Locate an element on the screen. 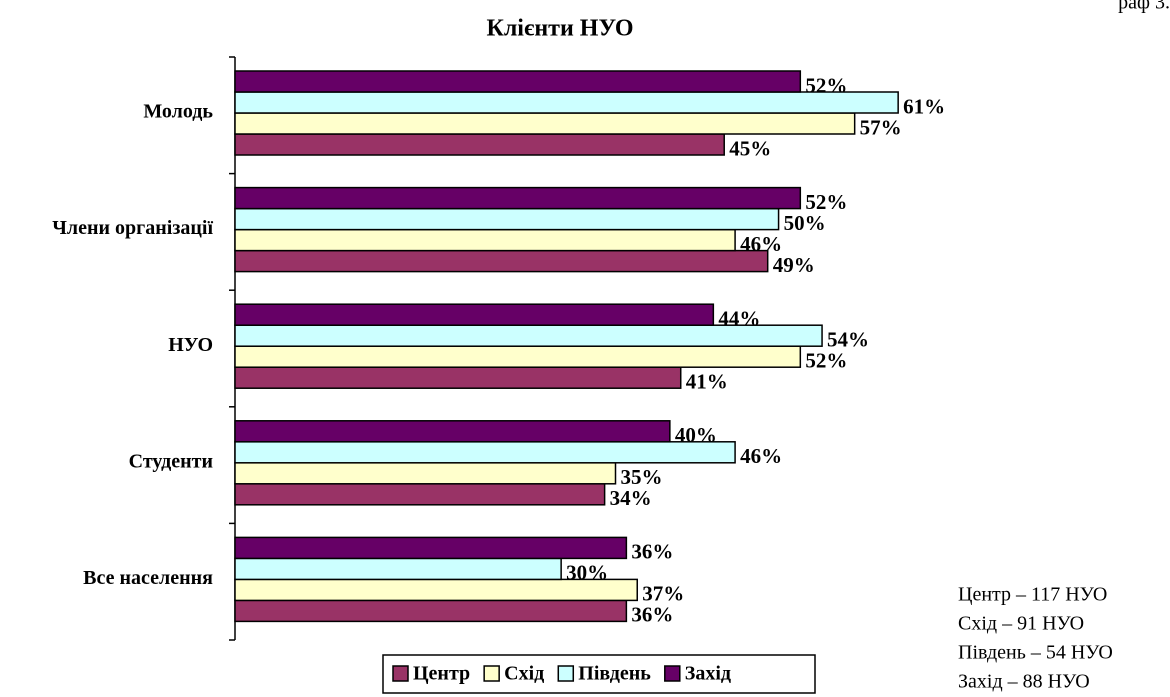  note: Південь – 54 НУО is located at coordinates (1035, 653).